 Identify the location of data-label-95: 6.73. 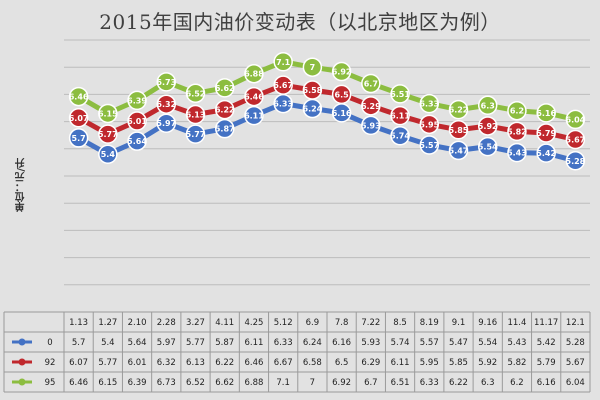
(166, 82).